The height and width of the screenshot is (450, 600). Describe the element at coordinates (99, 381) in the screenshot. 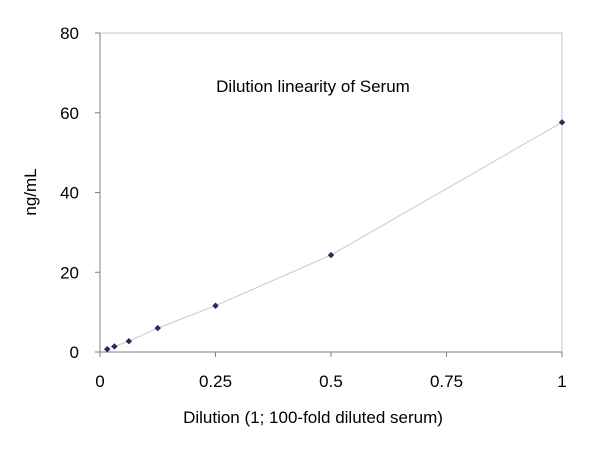

I see `x-tick-label: 0` at that location.